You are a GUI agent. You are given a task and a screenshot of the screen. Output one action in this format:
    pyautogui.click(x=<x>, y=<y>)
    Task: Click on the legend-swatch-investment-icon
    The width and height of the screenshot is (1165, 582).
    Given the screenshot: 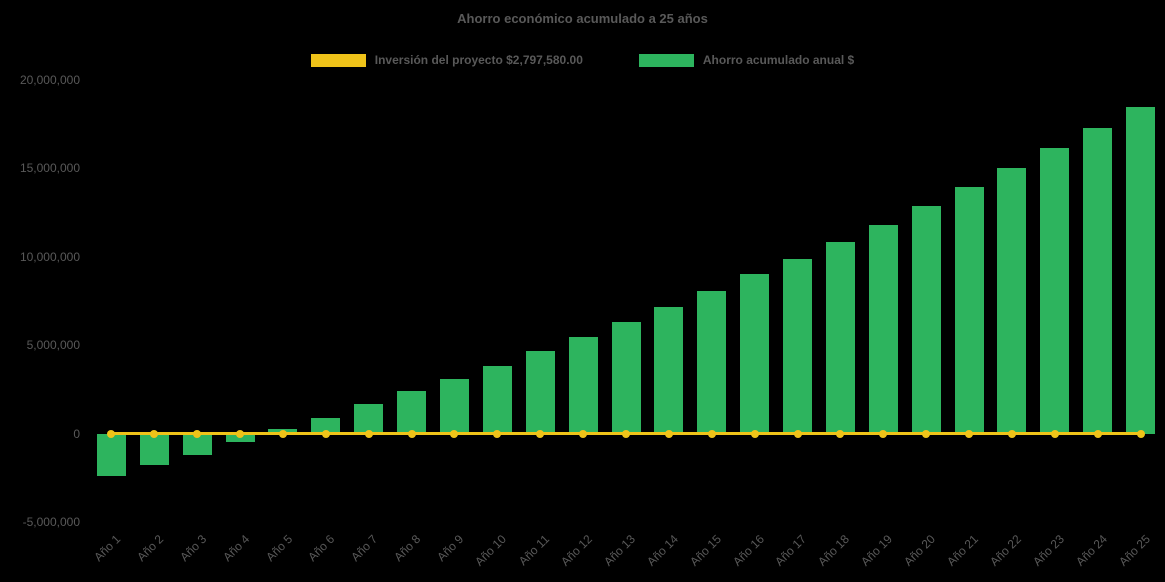 What is the action you would take?
    pyautogui.click(x=338, y=60)
    